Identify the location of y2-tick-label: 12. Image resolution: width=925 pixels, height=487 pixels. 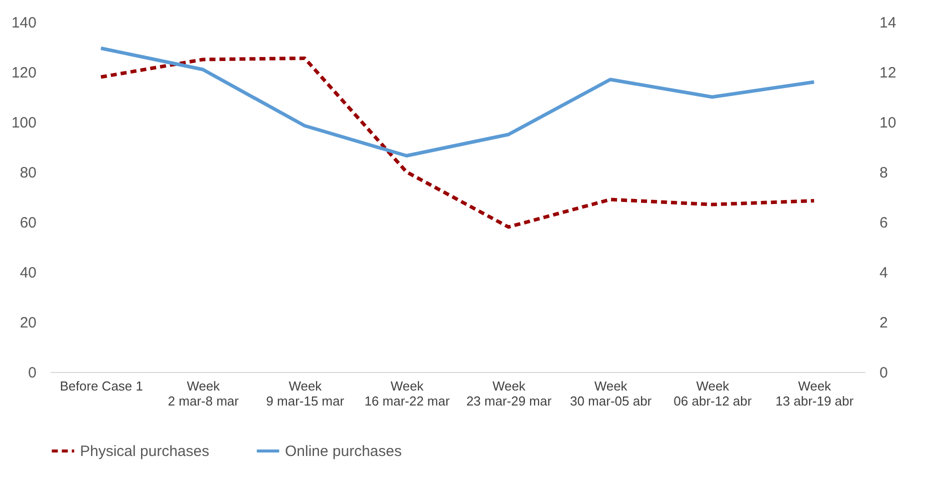
(888, 73).